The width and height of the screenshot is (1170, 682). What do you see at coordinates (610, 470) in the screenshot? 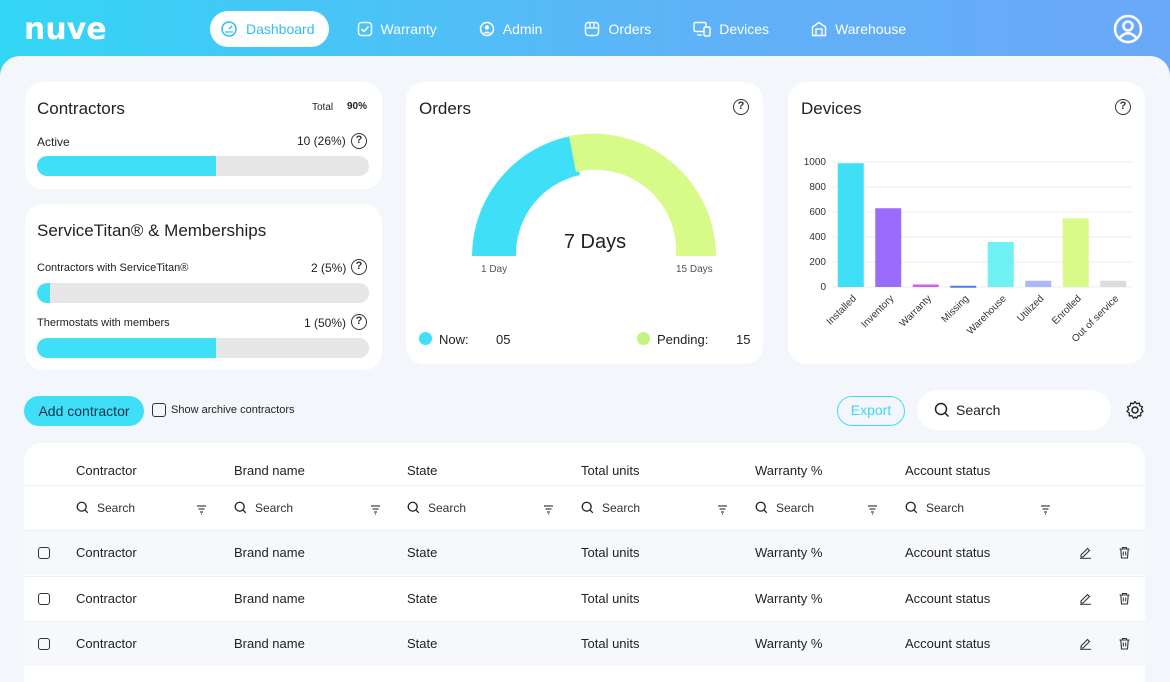
I see `column-header: Total units` at bounding box center [610, 470].